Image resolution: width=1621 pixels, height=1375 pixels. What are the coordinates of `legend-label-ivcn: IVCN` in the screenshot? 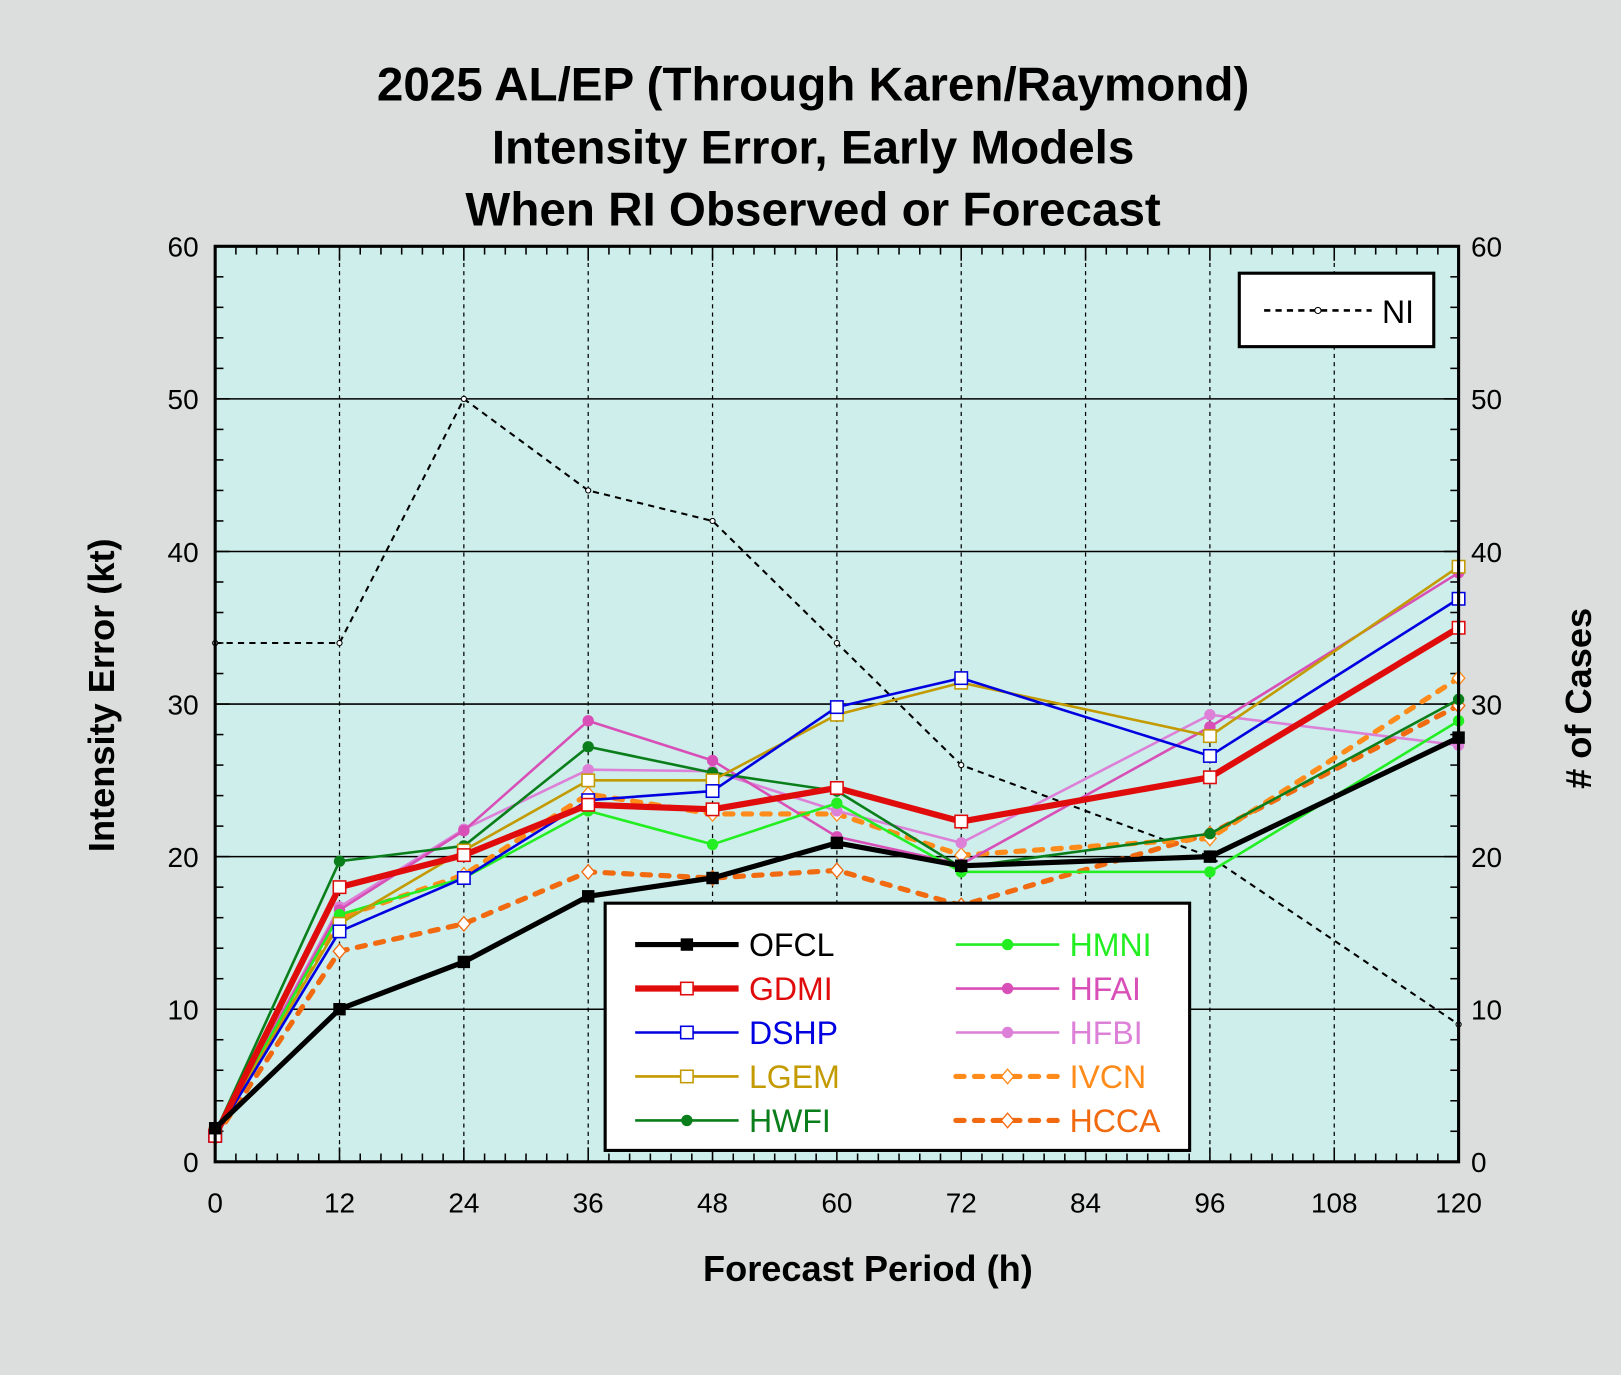 It's located at (1108, 1077).